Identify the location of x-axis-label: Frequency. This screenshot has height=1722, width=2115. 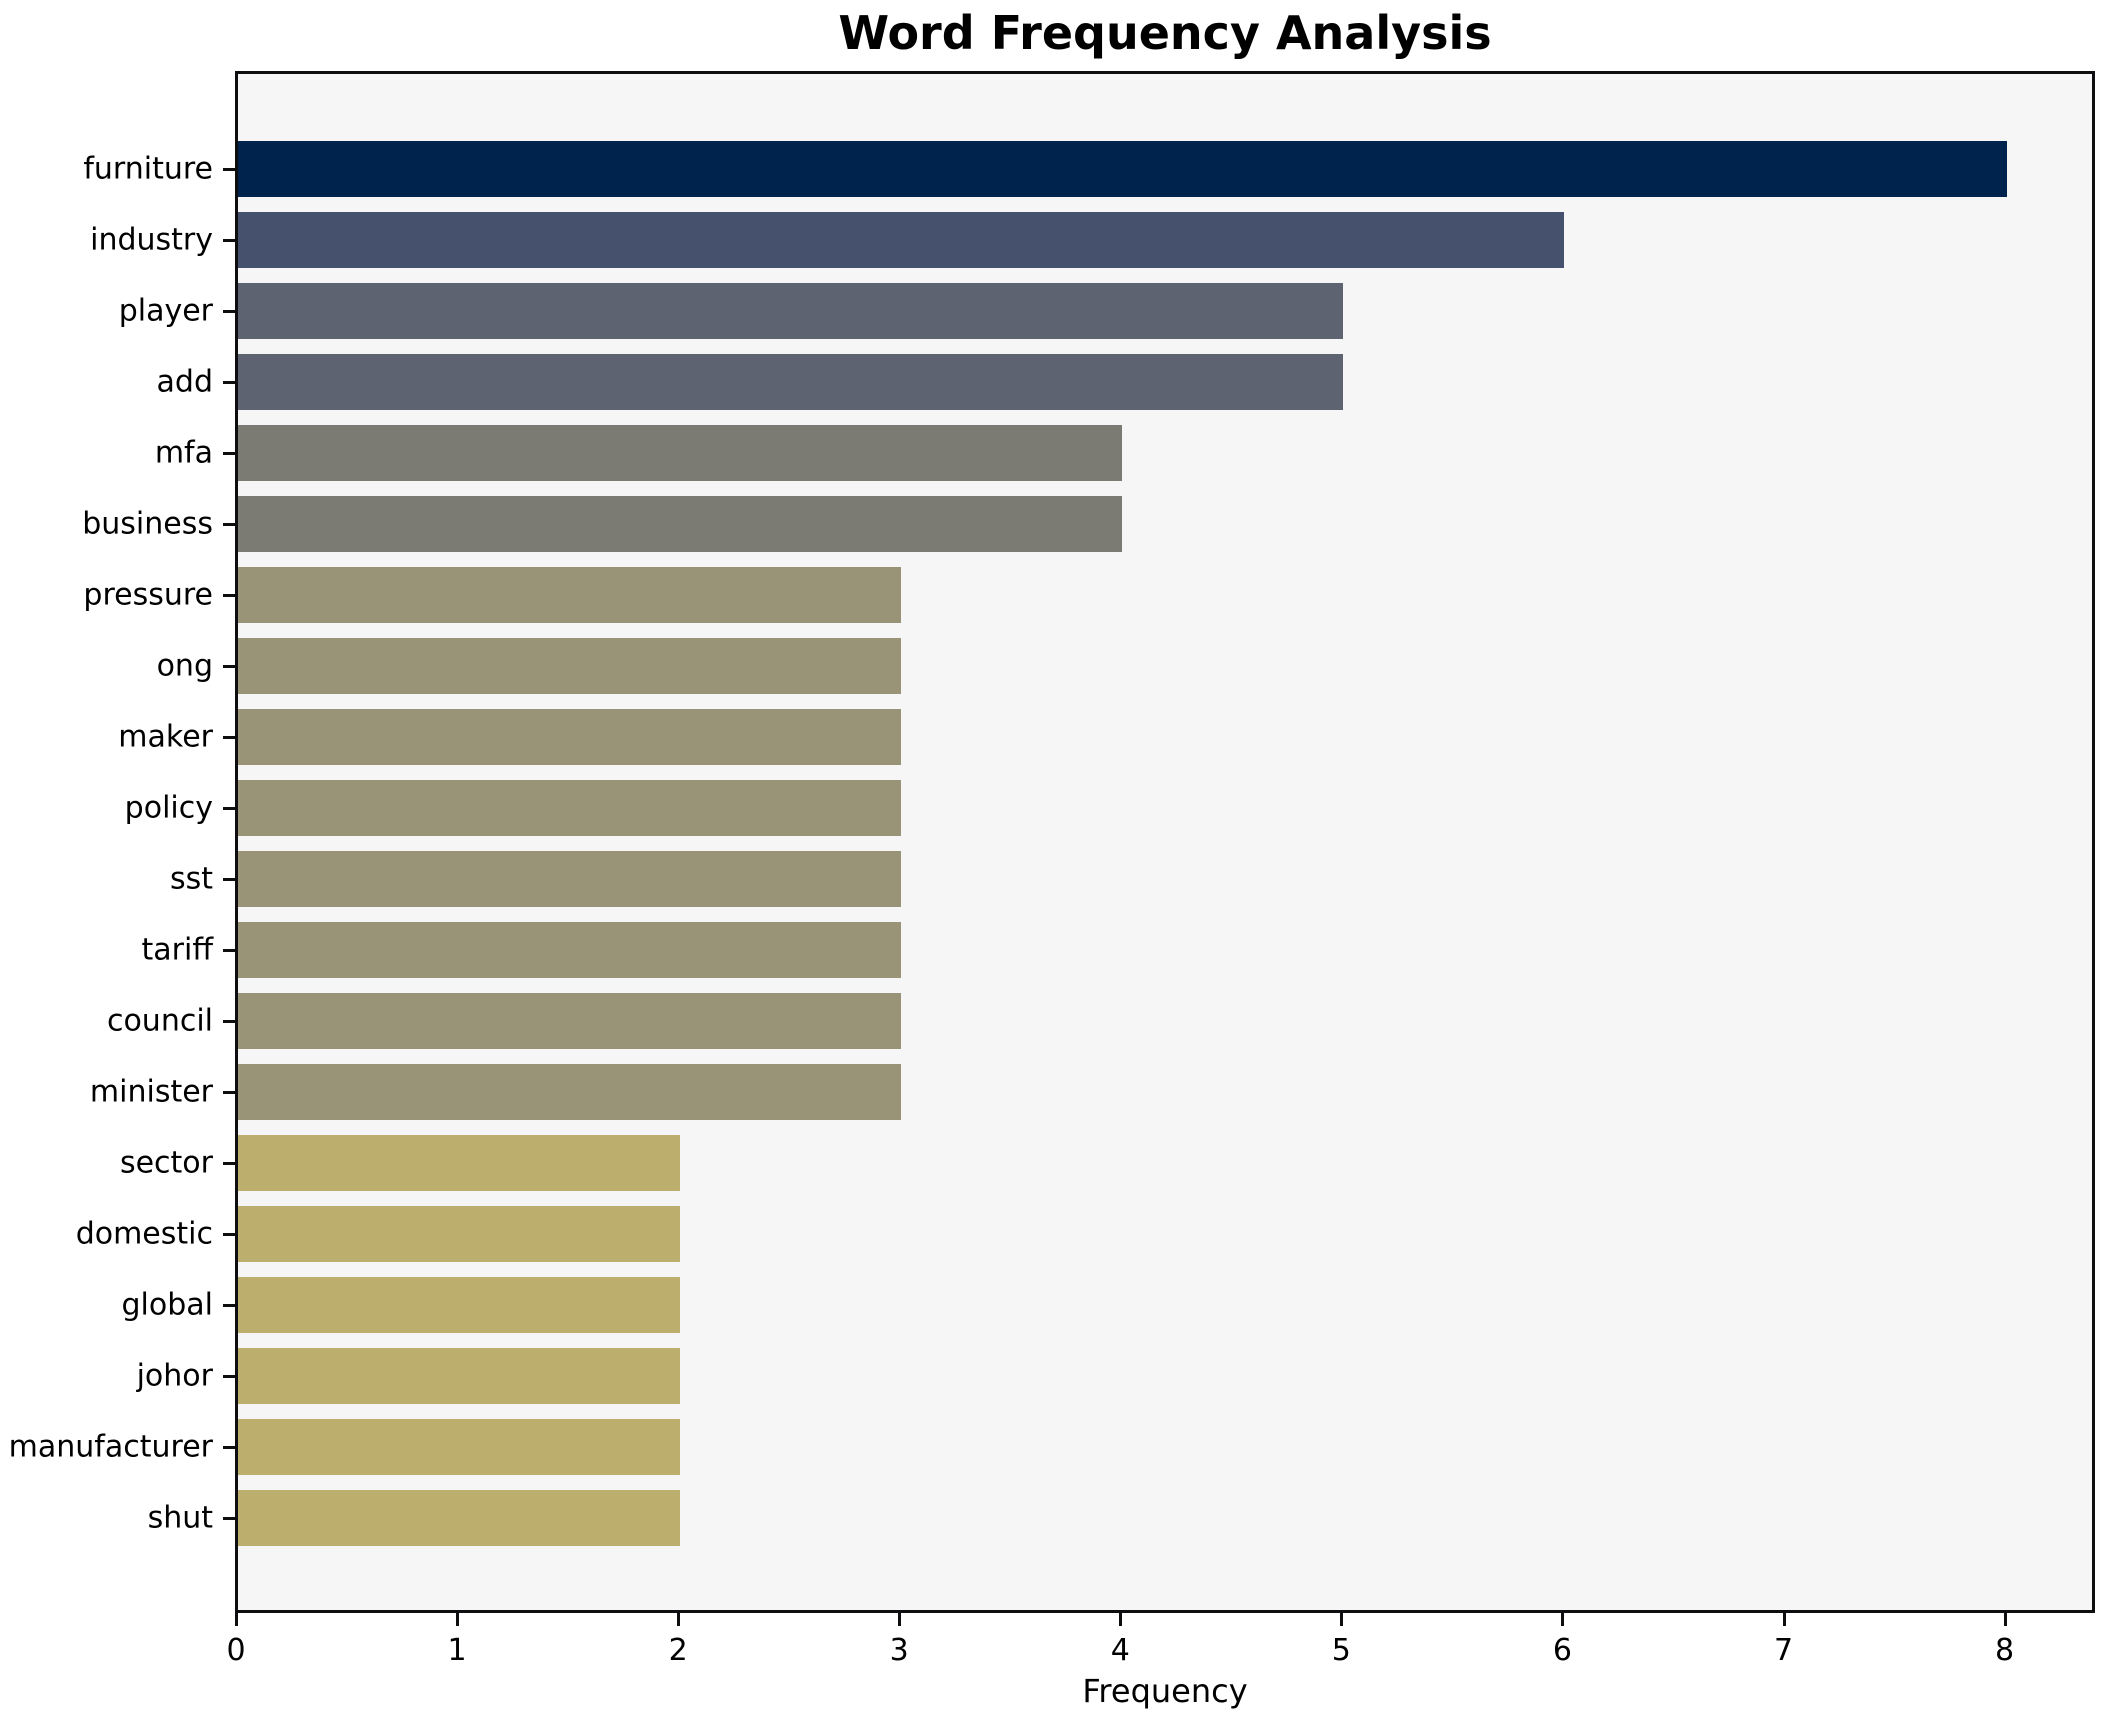
(1165, 1691).